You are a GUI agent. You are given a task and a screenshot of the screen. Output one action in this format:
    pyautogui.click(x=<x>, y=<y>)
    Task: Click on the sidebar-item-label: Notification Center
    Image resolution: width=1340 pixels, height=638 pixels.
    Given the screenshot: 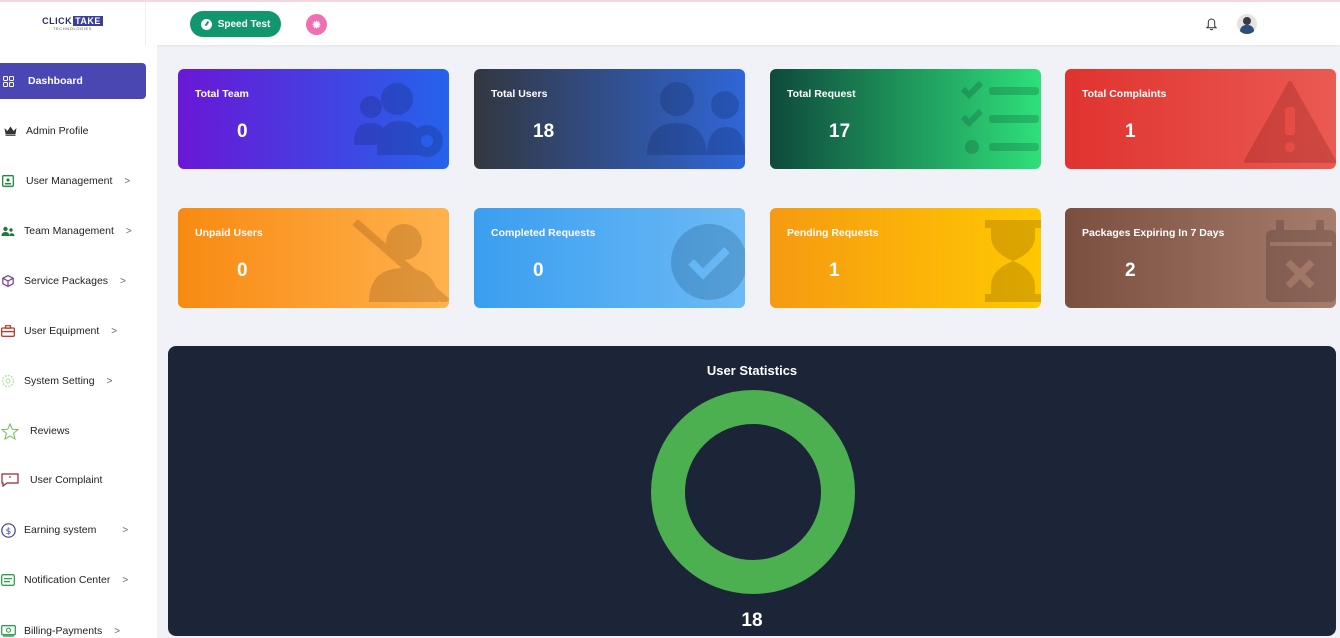 What is the action you would take?
    pyautogui.click(x=67, y=580)
    